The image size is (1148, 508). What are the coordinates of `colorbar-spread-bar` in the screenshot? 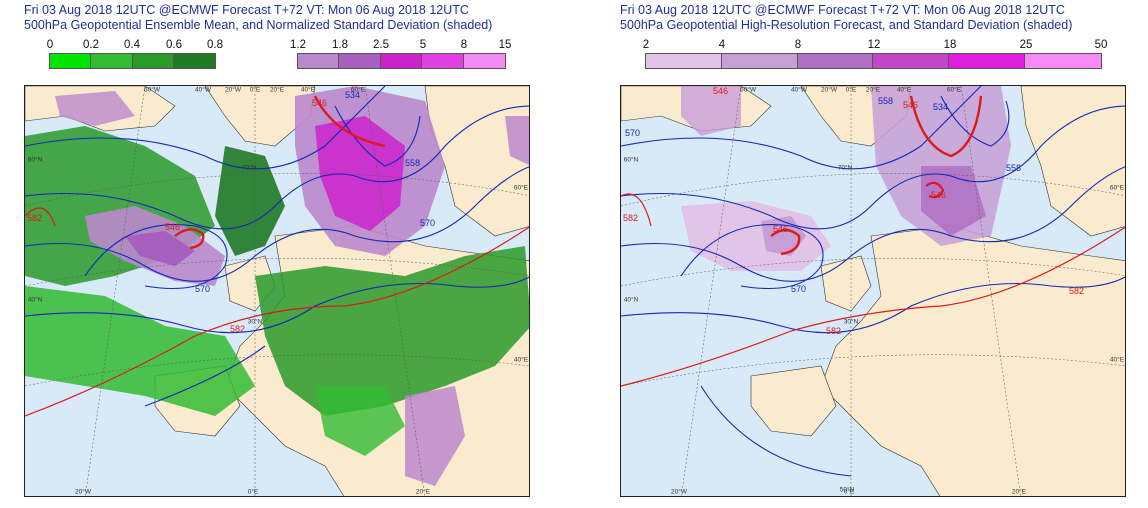 It's located at (132, 61).